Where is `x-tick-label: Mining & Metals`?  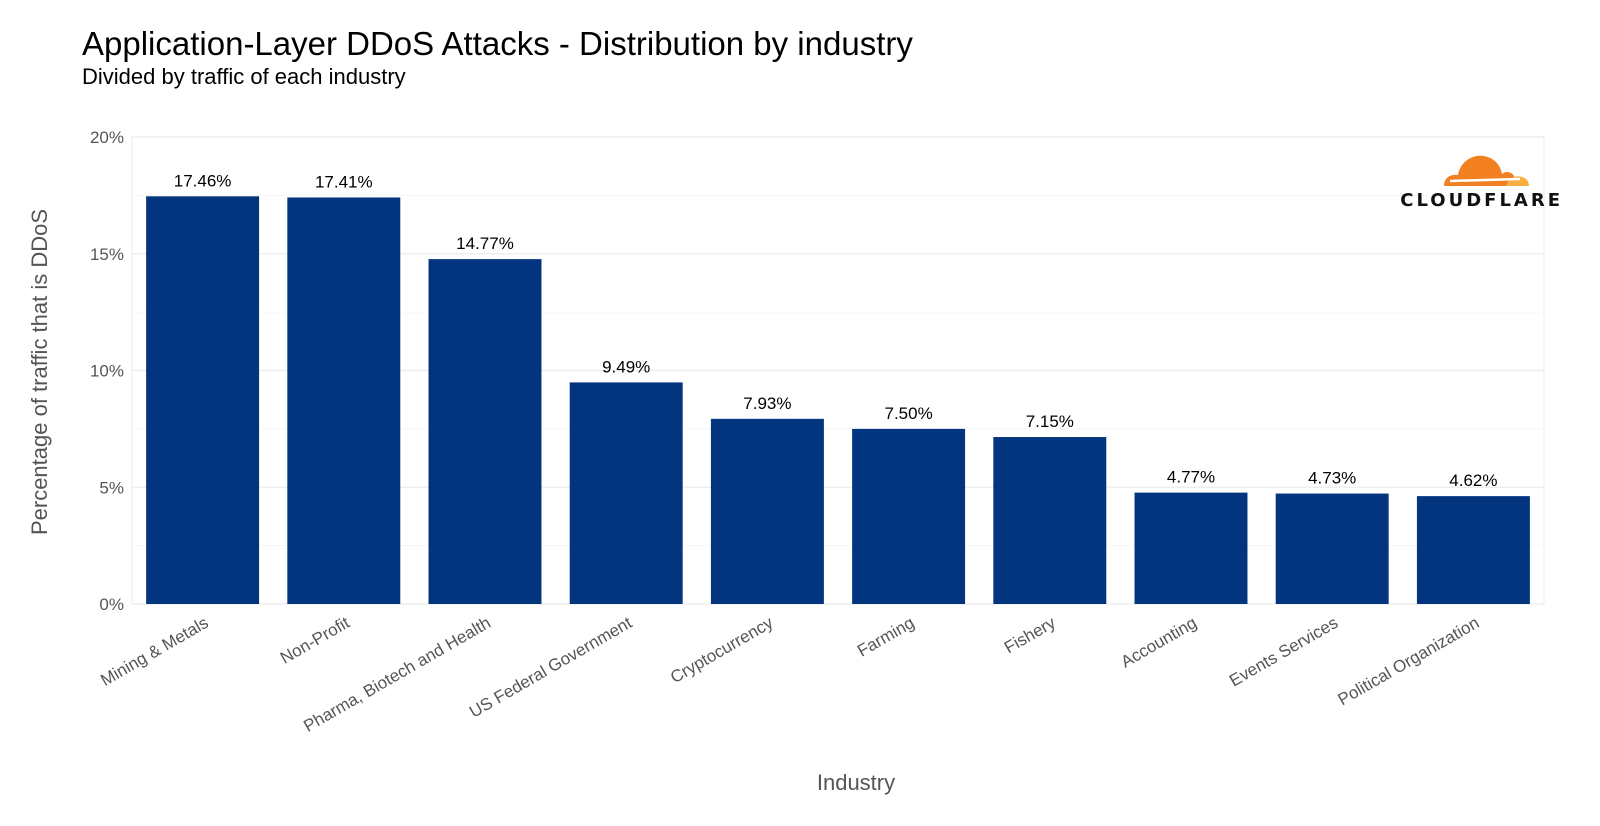
x-tick-label: Mining & Metals is located at coordinates (154, 651).